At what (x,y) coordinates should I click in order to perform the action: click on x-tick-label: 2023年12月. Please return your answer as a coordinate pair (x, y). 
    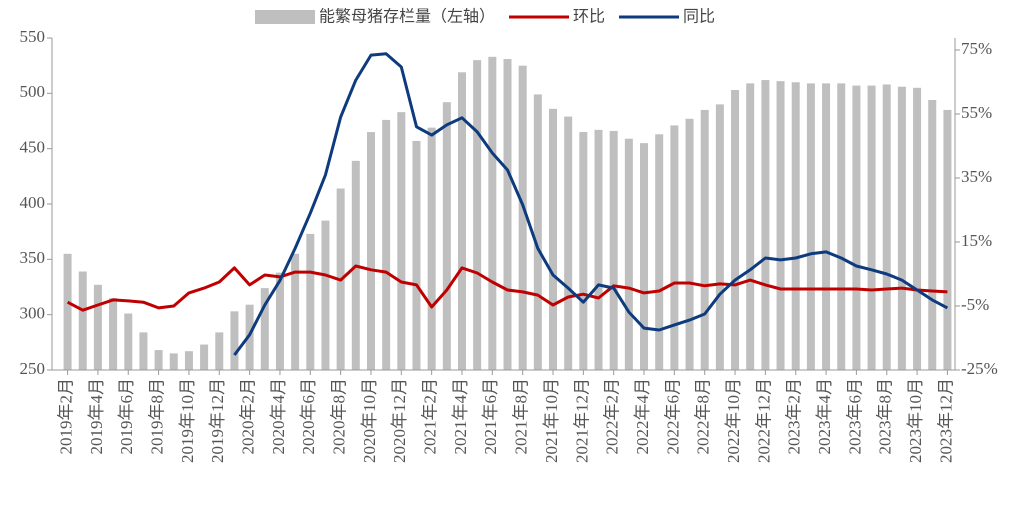
    Looking at the image, I should click on (945, 420).